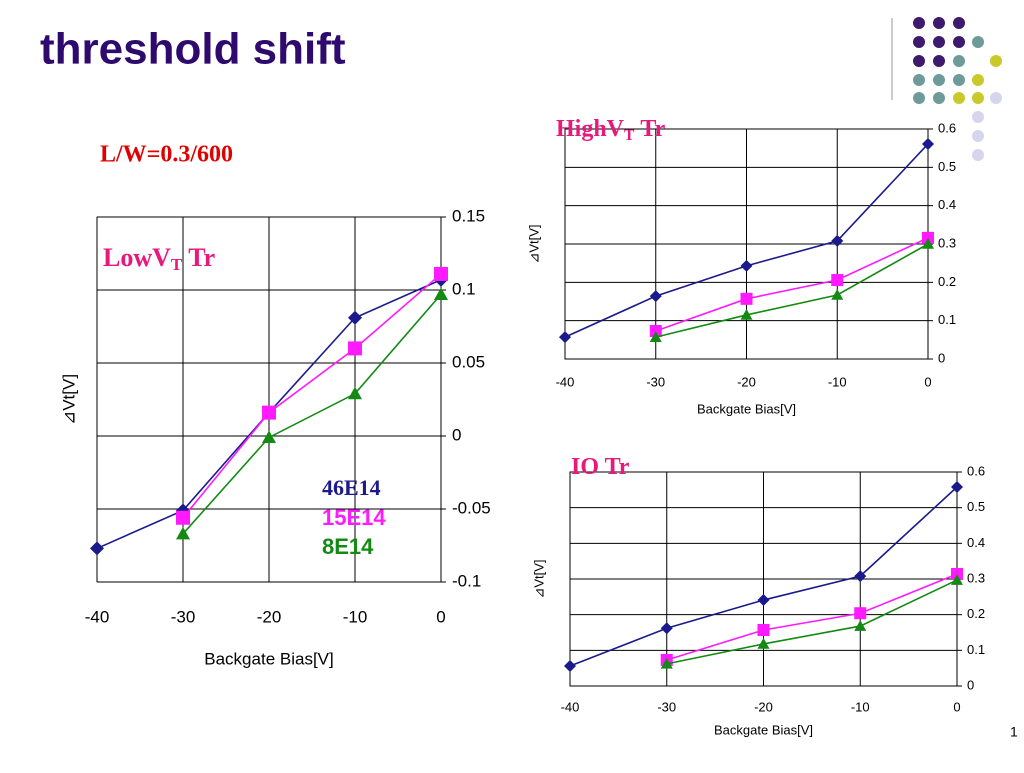  I want to click on y-tick-label: -0.1, so click(466, 580).